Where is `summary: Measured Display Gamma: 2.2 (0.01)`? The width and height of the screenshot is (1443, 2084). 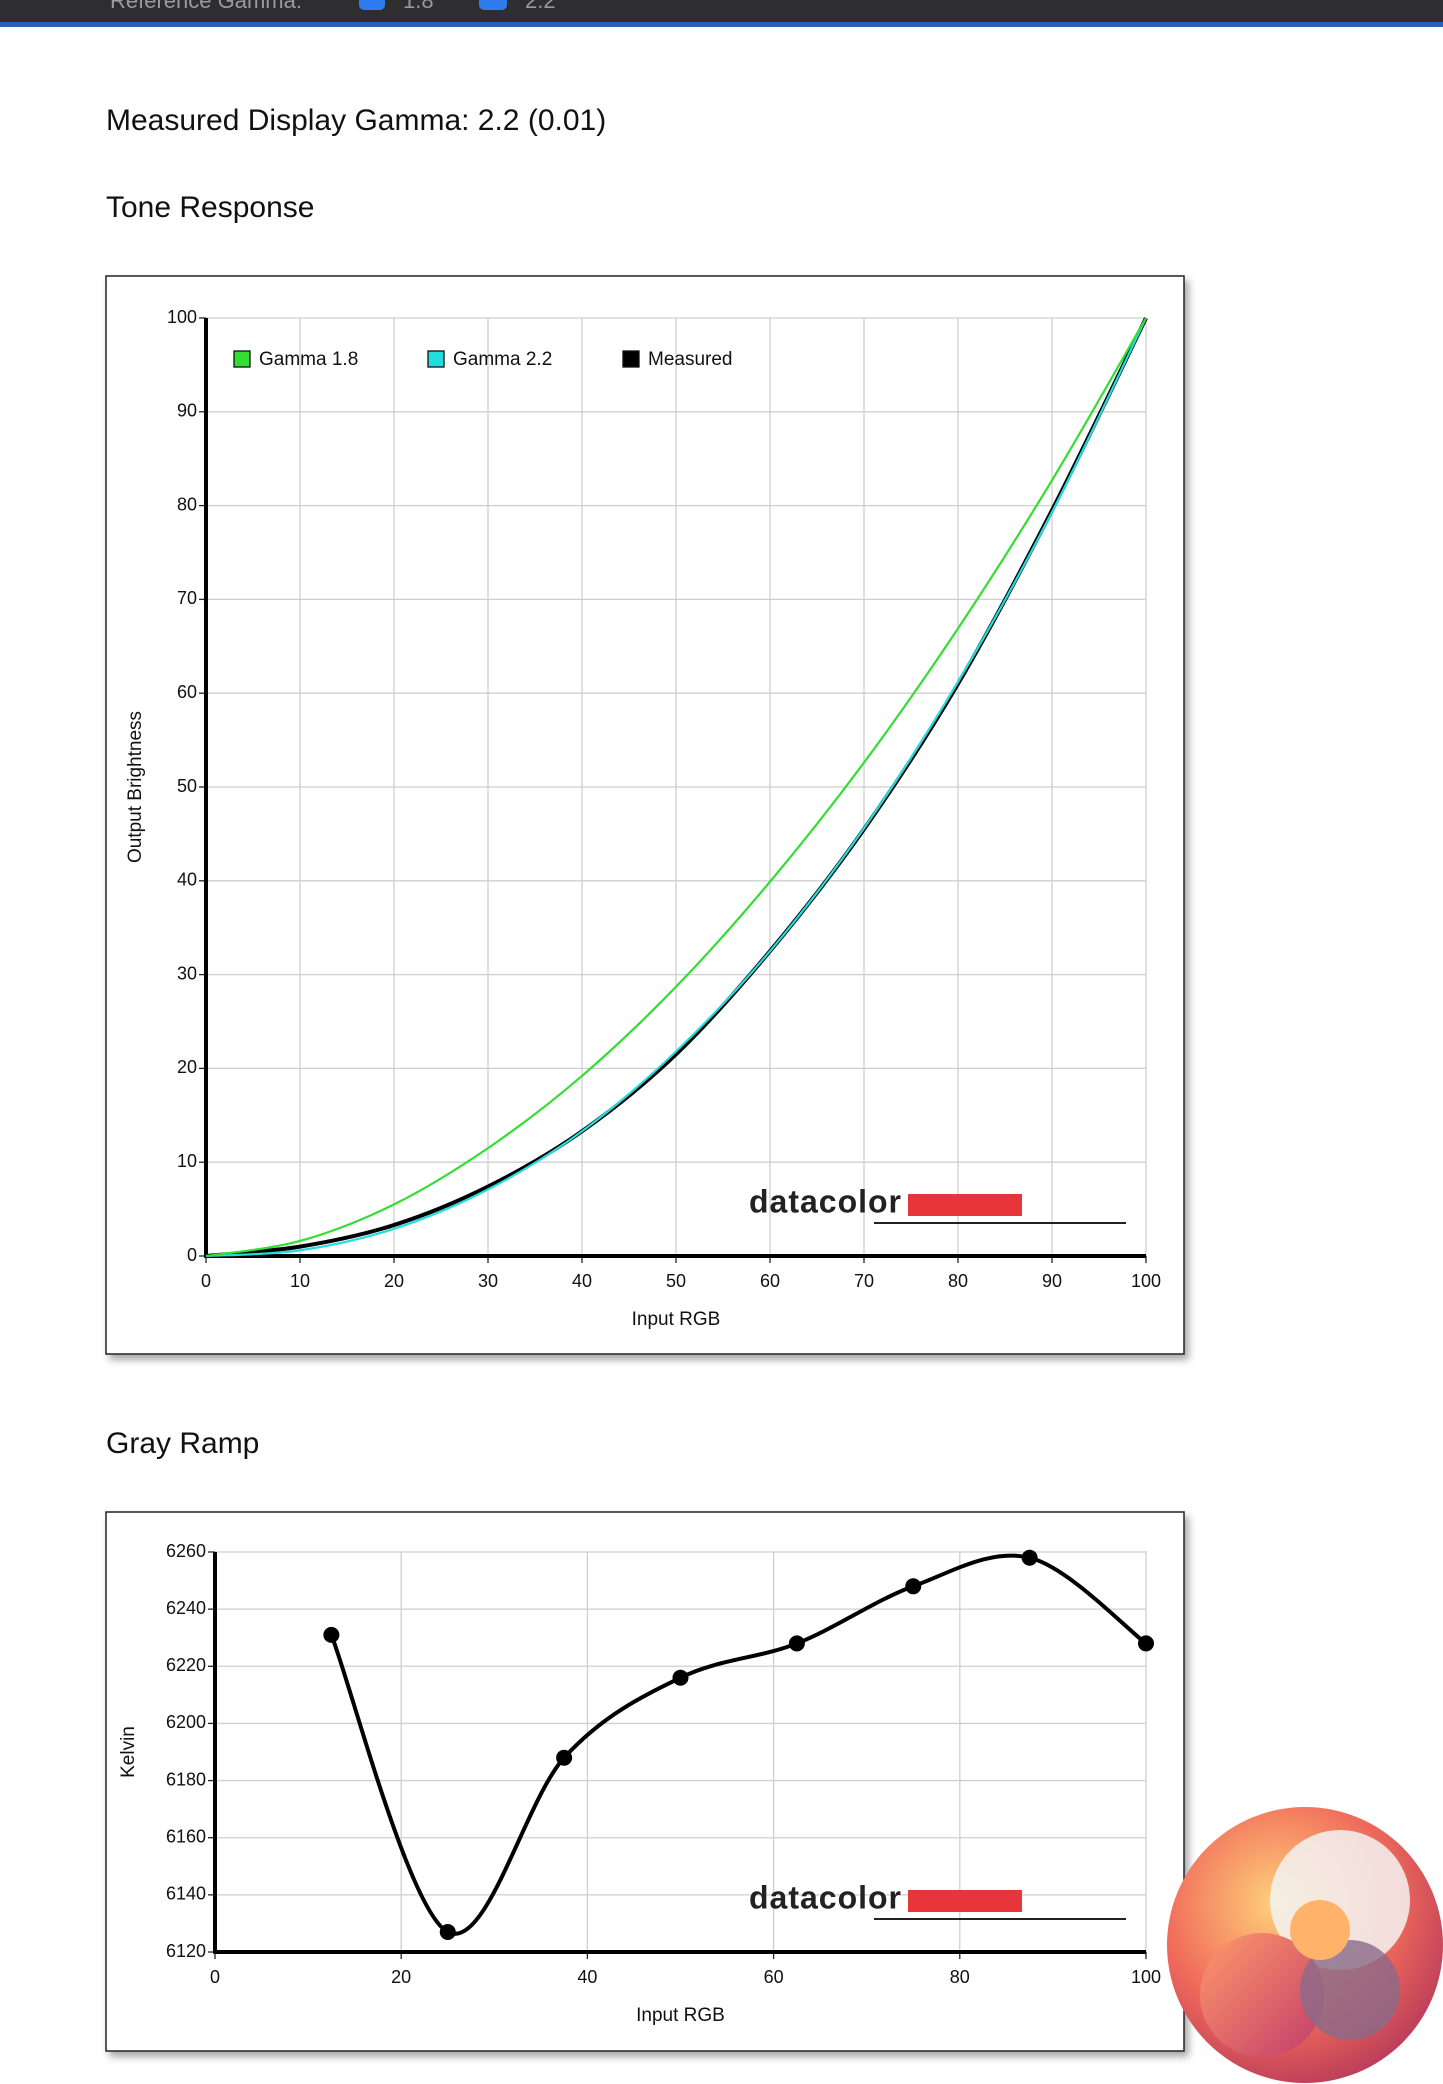
summary: Measured Display Gamma: 2.2 (0.01) is located at coordinates (356, 120).